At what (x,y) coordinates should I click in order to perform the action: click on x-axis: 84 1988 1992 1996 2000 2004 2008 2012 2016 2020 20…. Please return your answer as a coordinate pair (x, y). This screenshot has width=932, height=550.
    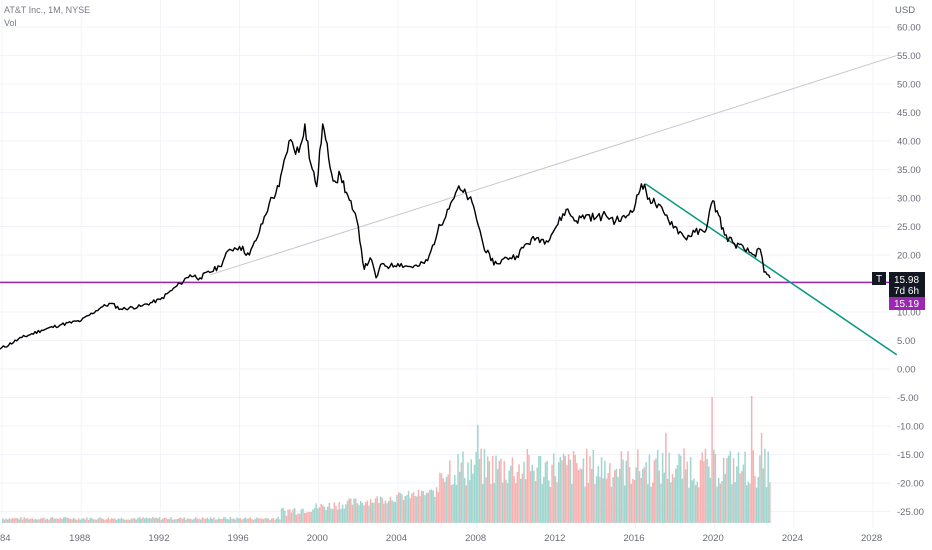
    Looking at the image, I should click on (441, 538).